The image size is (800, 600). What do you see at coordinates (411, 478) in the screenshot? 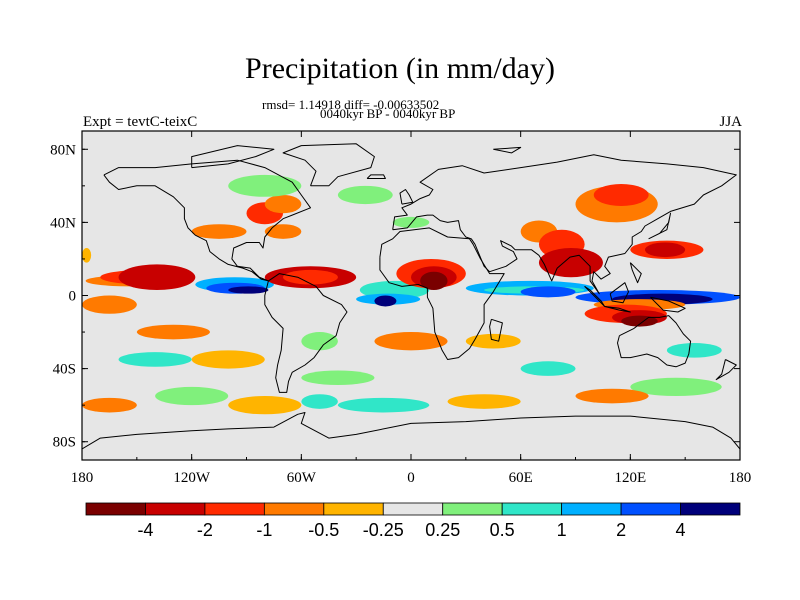
I see `x-tick-label: 0` at bounding box center [411, 478].